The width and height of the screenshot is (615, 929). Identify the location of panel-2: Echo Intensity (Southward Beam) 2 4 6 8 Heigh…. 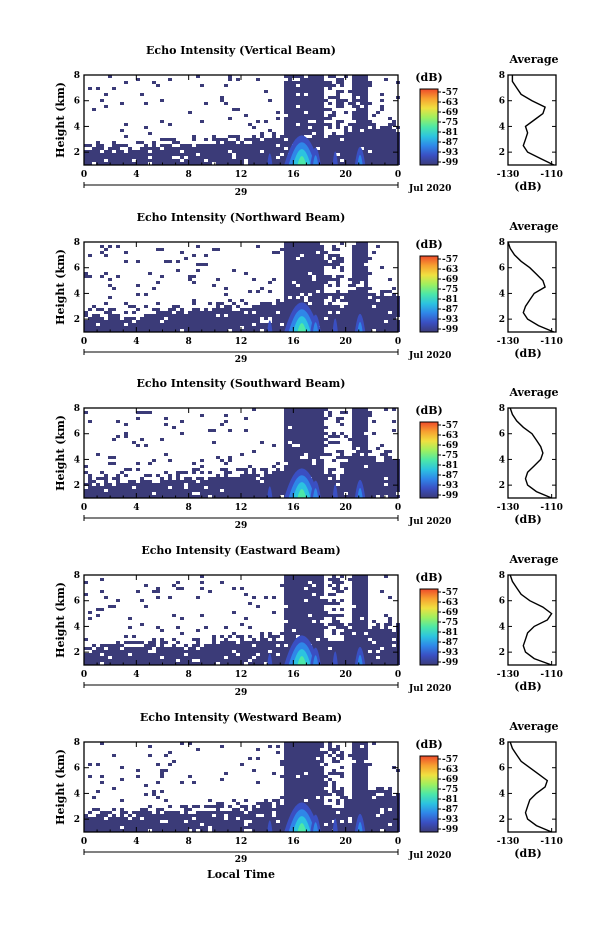
(308, 454).